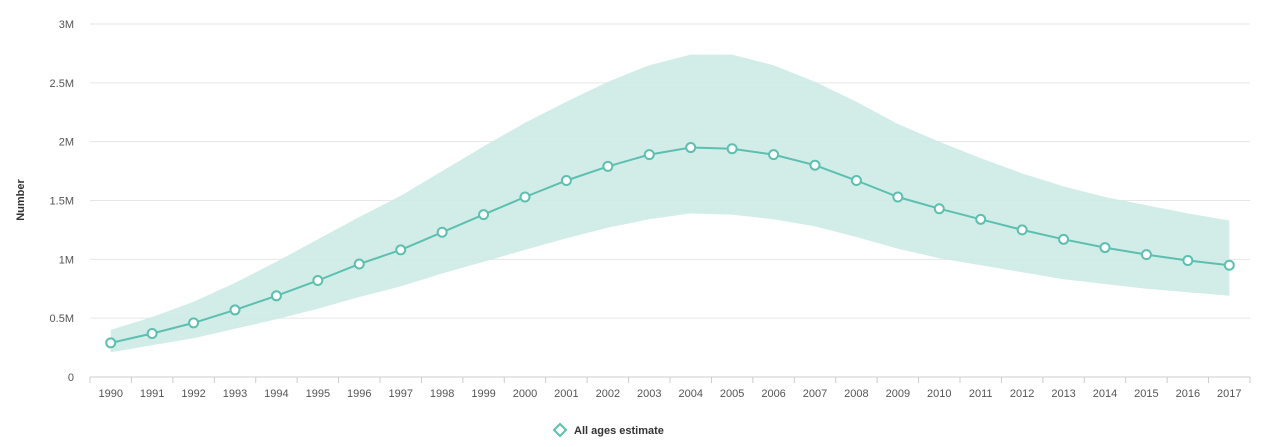 Image resolution: width=1268 pixels, height=447 pixels. What do you see at coordinates (66, 143) in the screenshot?
I see `y-tick-label: 2M` at bounding box center [66, 143].